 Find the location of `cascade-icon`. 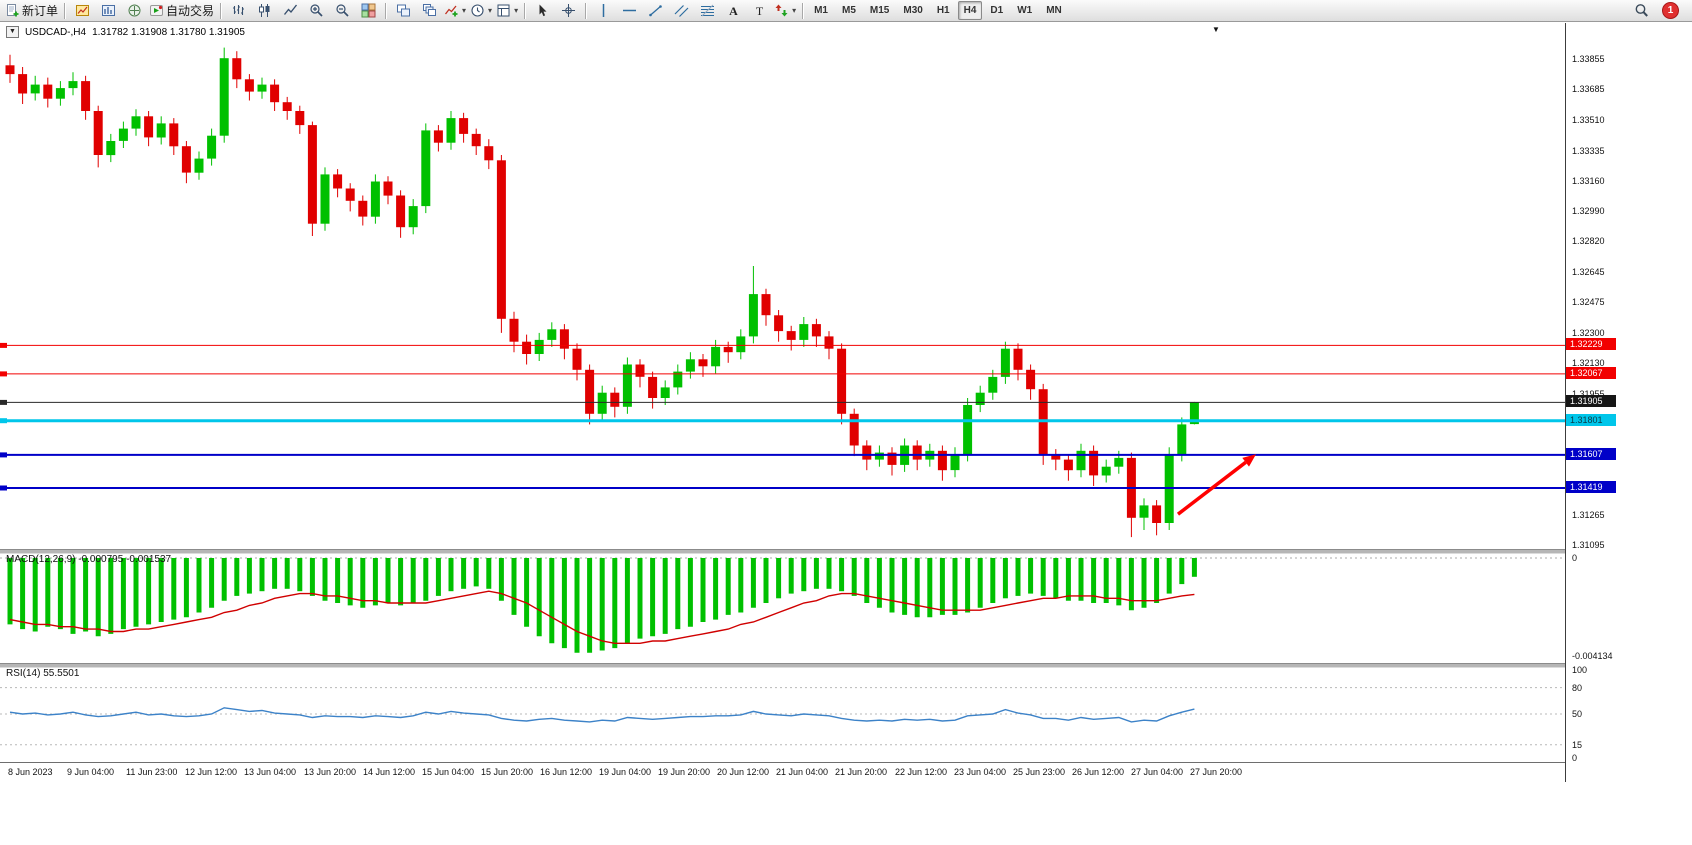

cascade-icon is located at coordinates (429, 10).